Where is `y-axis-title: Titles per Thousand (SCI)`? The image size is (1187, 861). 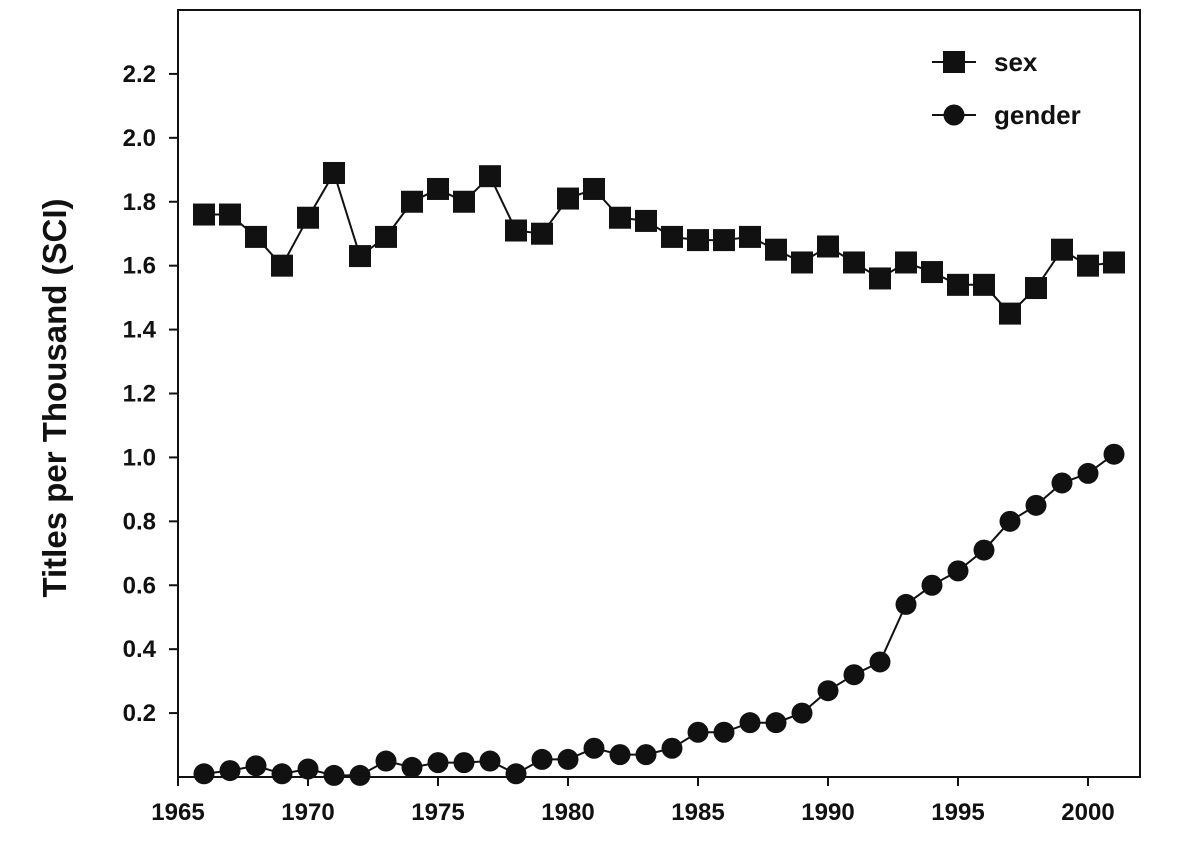 y-axis-title: Titles per Thousand (SCI) is located at coordinates (54, 397).